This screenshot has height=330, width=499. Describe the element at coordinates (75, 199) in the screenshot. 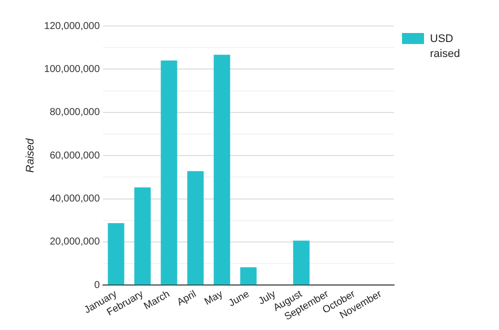

I see `y-tick-label: 40,000,000` at that location.